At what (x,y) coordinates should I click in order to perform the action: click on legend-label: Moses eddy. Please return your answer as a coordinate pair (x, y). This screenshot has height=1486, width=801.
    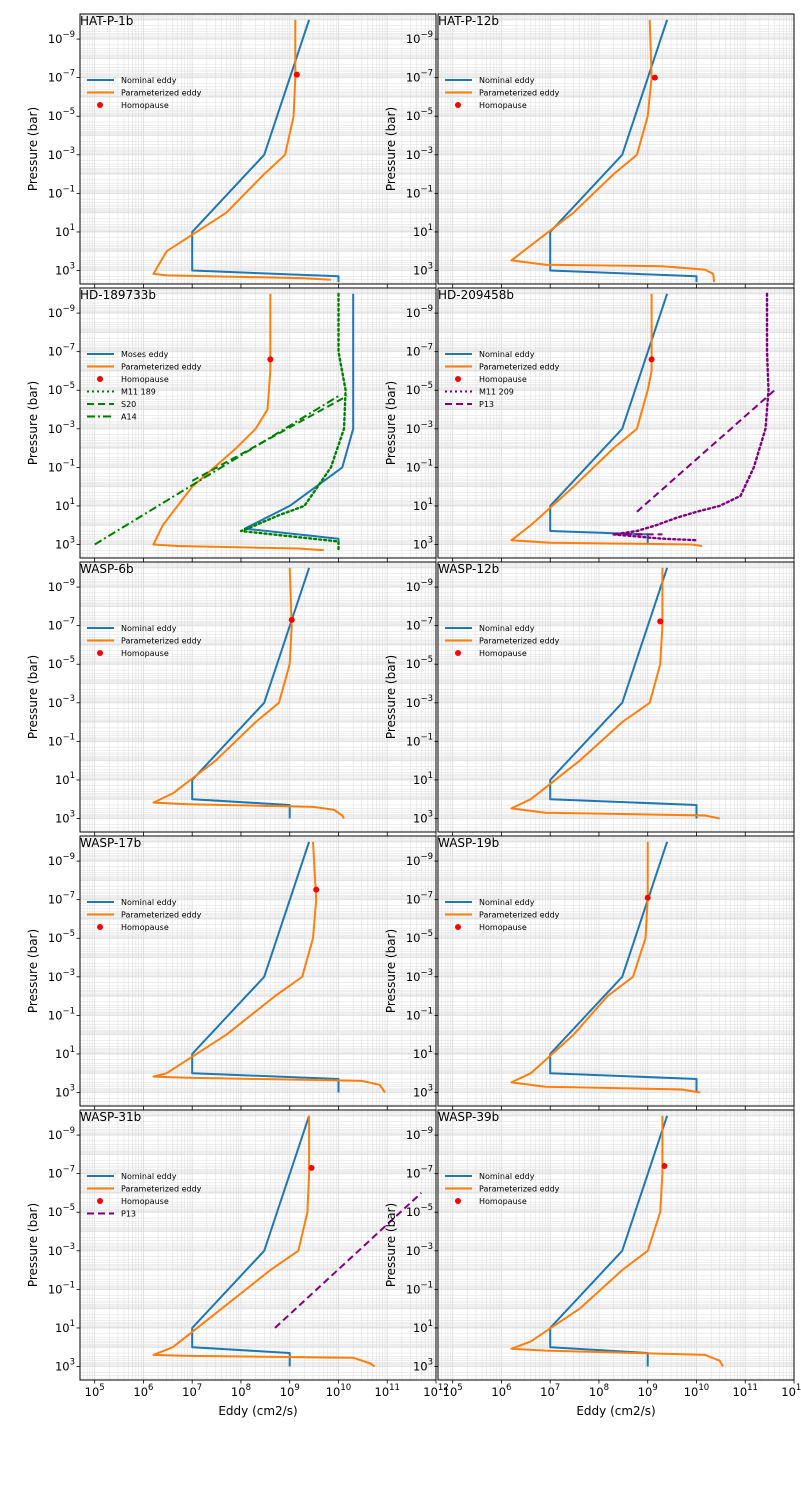
    Looking at the image, I should click on (145, 354).